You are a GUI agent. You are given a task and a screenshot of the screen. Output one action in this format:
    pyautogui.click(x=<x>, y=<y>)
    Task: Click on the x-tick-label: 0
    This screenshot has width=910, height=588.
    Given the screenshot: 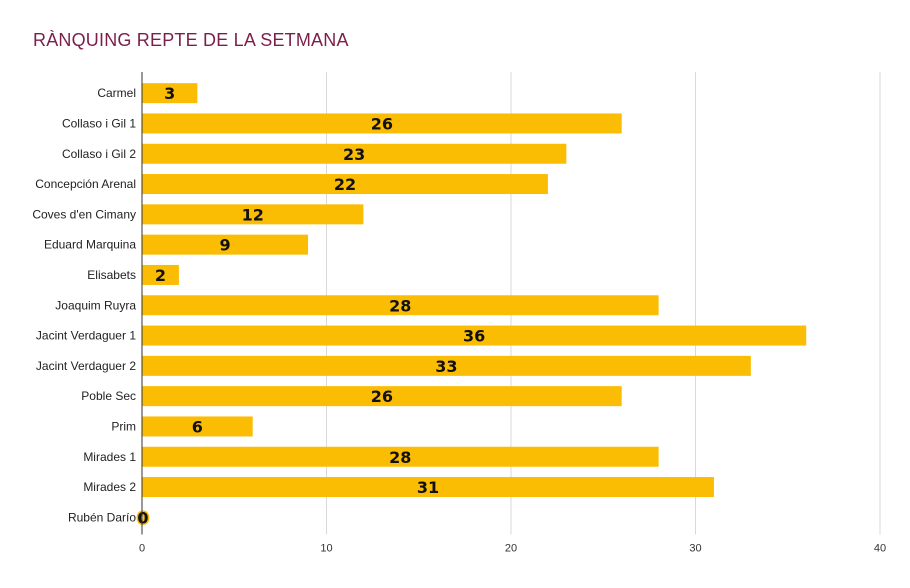 What is the action you would take?
    pyautogui.click(x=142, y=549)
    